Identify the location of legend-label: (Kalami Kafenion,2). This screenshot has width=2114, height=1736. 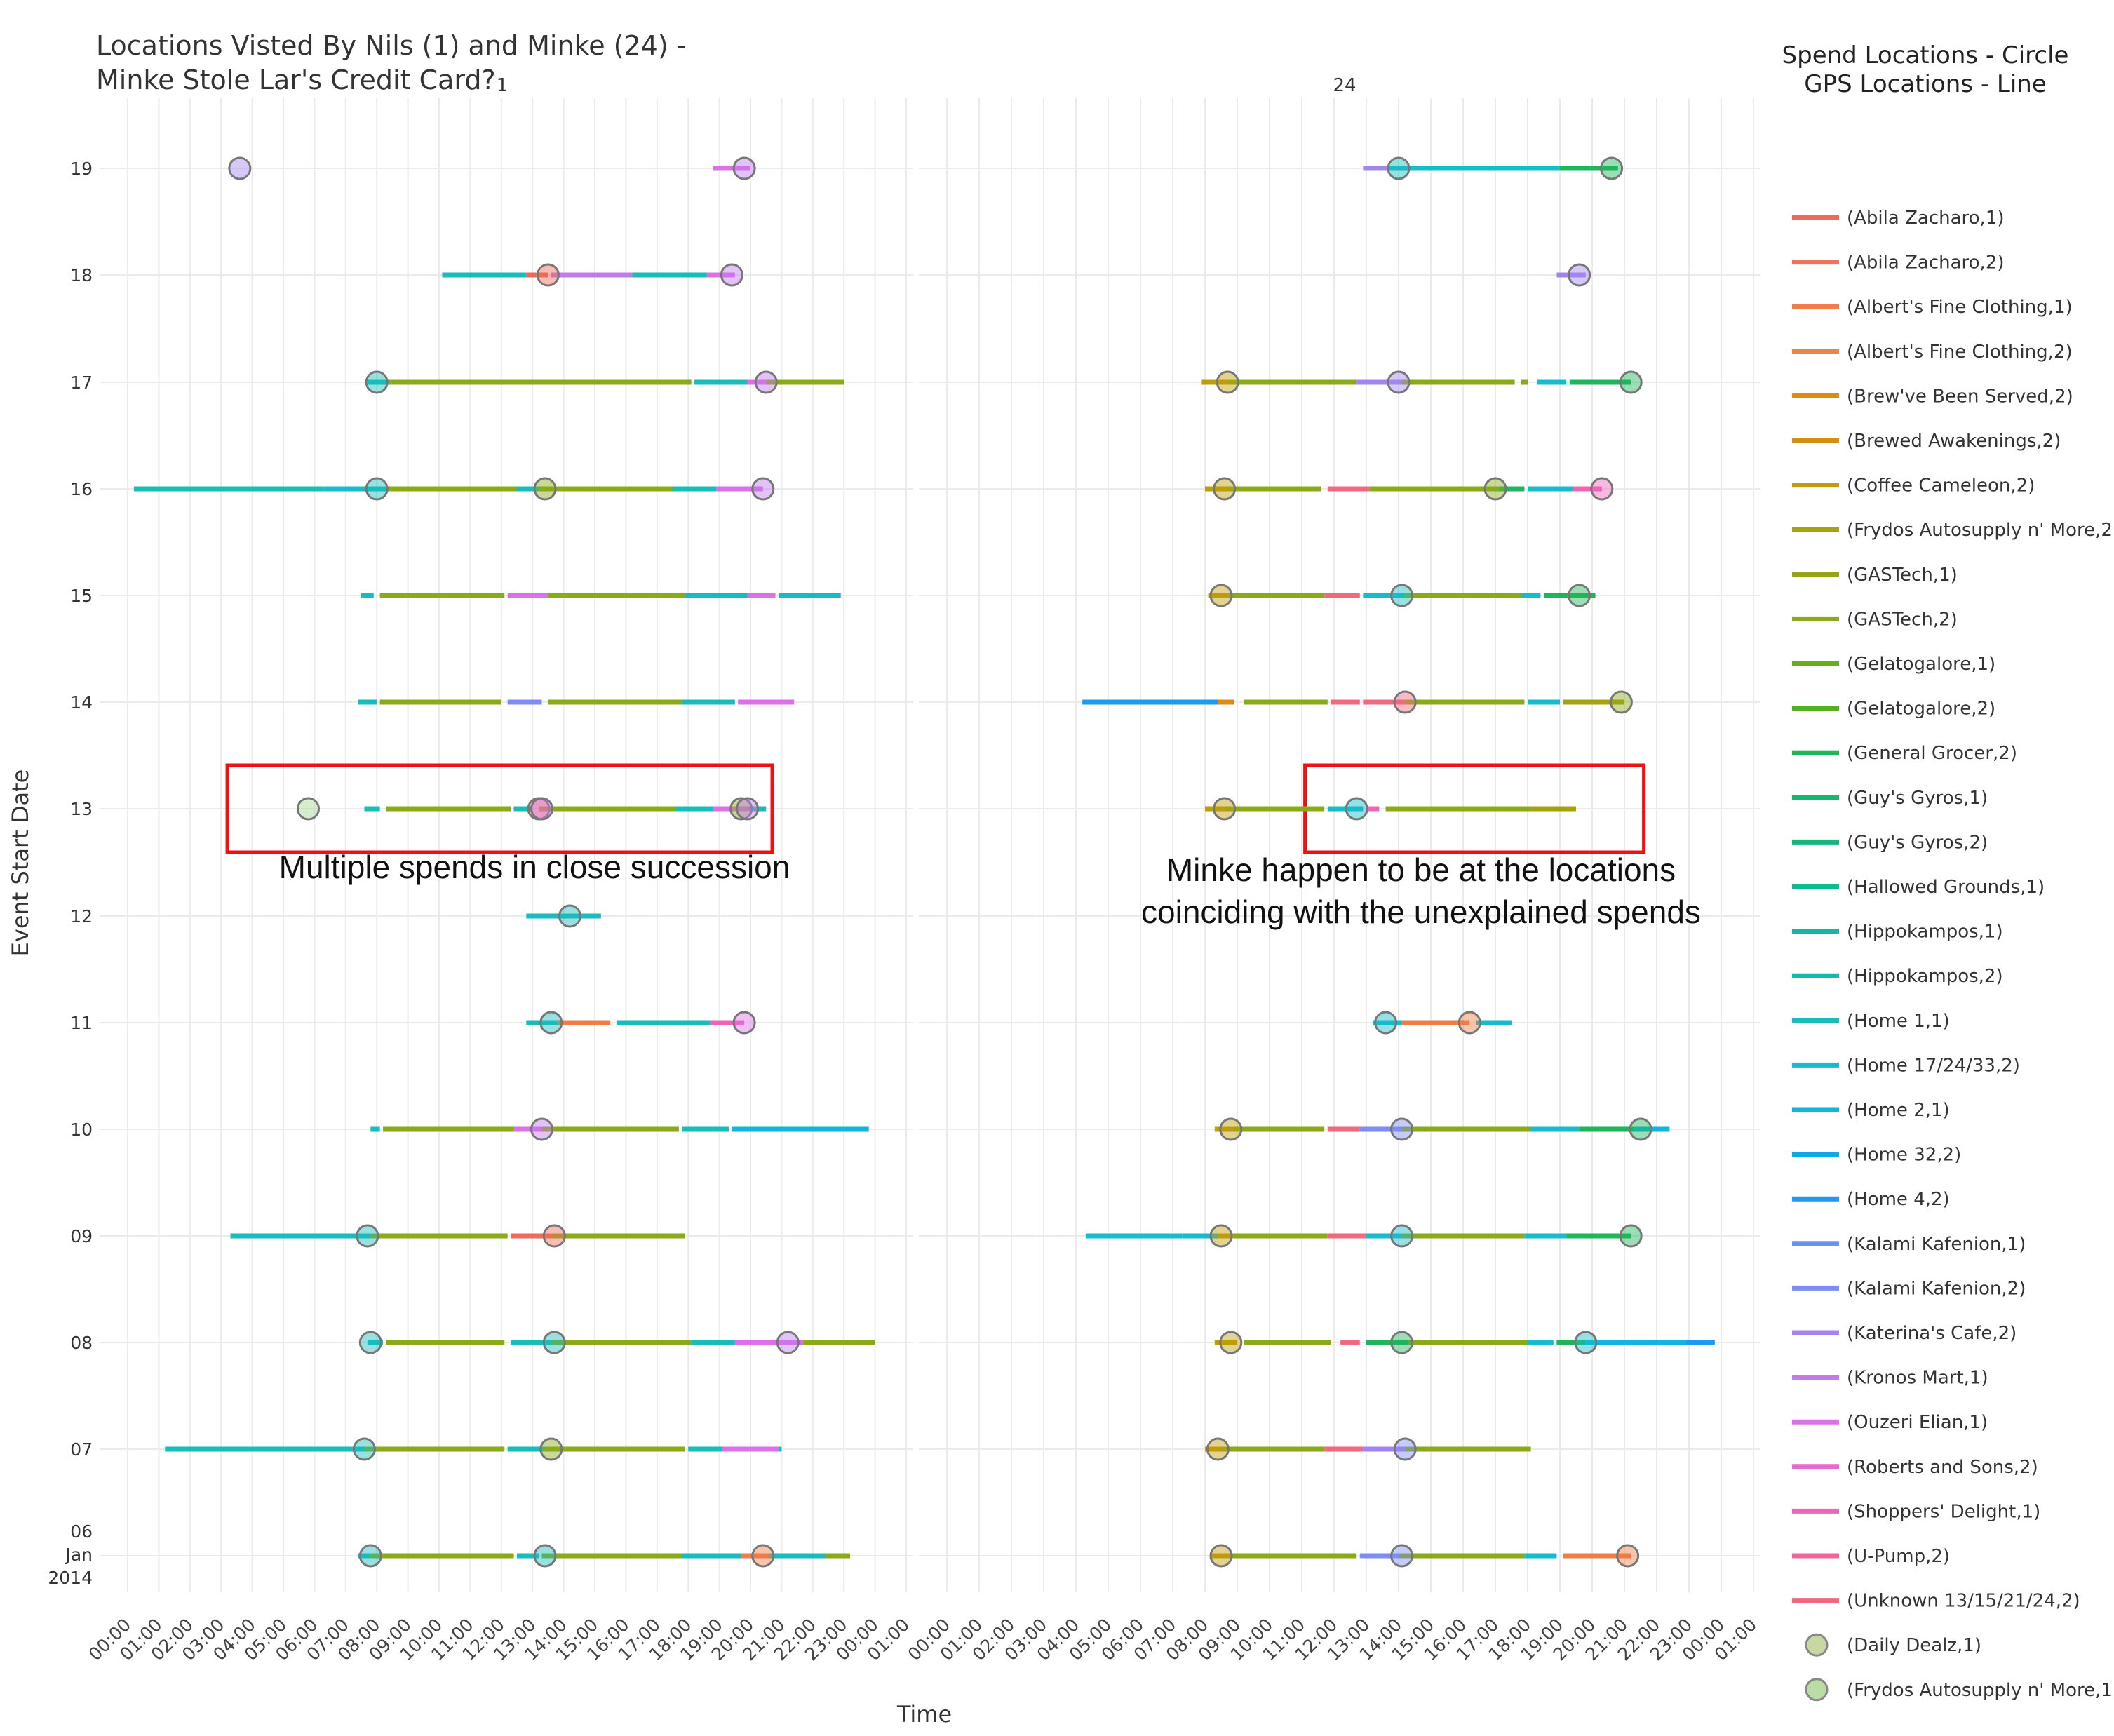
(1936, 1288).